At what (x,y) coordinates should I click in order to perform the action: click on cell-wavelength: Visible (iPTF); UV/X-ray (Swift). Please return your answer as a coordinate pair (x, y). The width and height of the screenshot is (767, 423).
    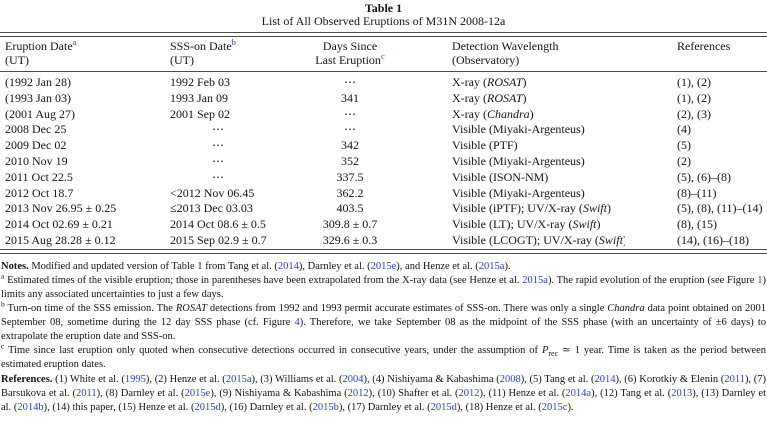
    Looking at the image, I should click on (512, 209).